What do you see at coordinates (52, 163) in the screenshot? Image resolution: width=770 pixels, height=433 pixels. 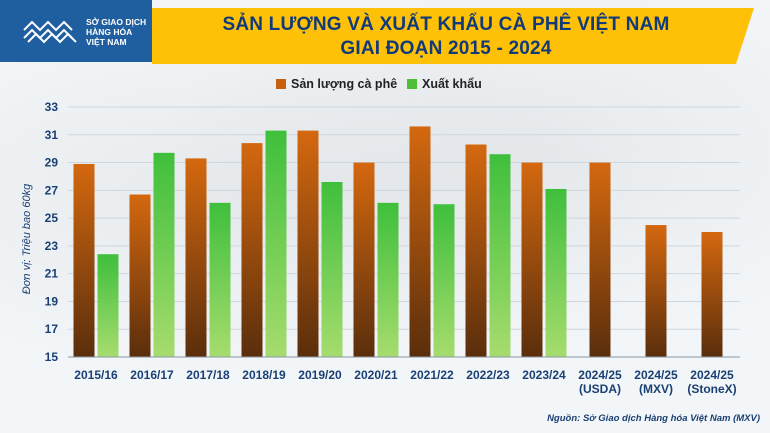 I see `y-tick-label: 29` at bounding box center [52, 163].